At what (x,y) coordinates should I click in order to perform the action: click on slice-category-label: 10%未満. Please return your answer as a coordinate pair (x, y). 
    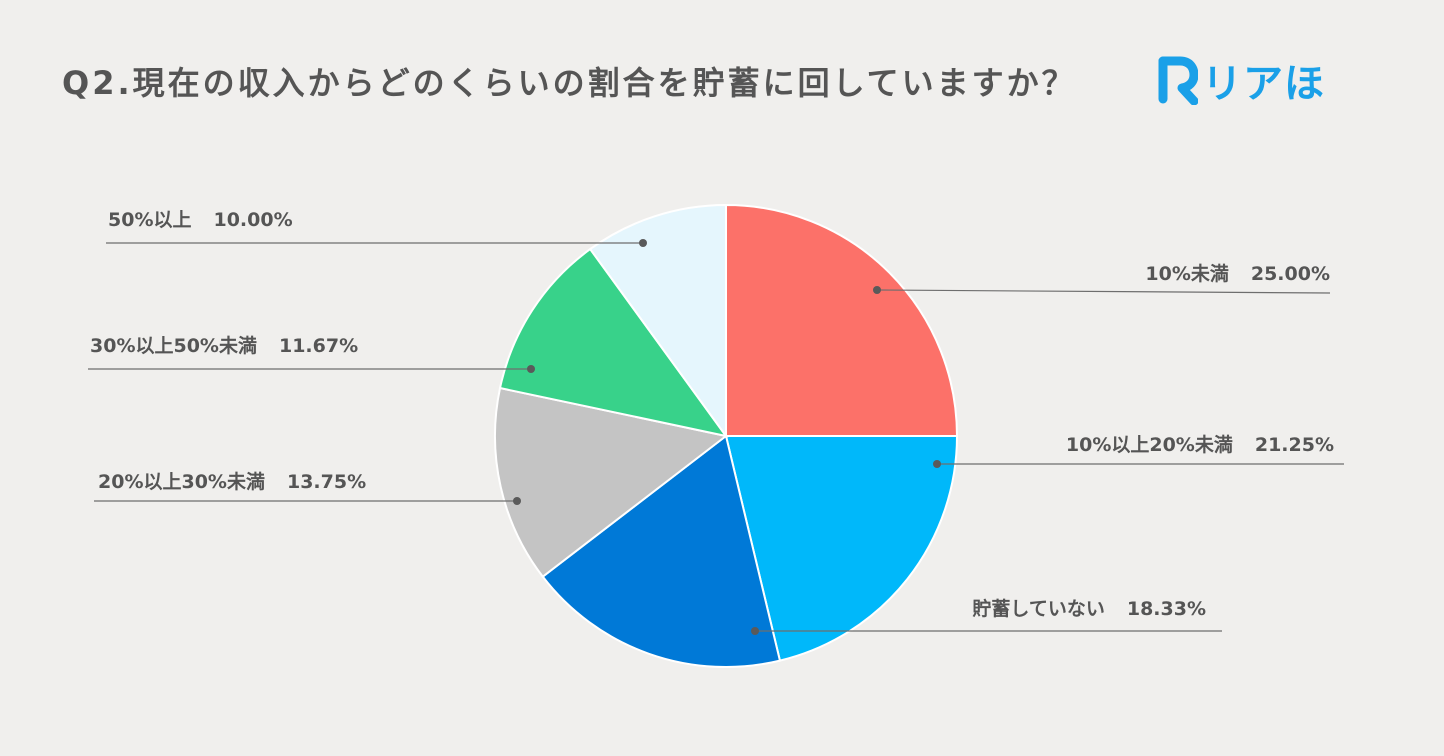
    Looking at the image, I should click on (1186, 273).